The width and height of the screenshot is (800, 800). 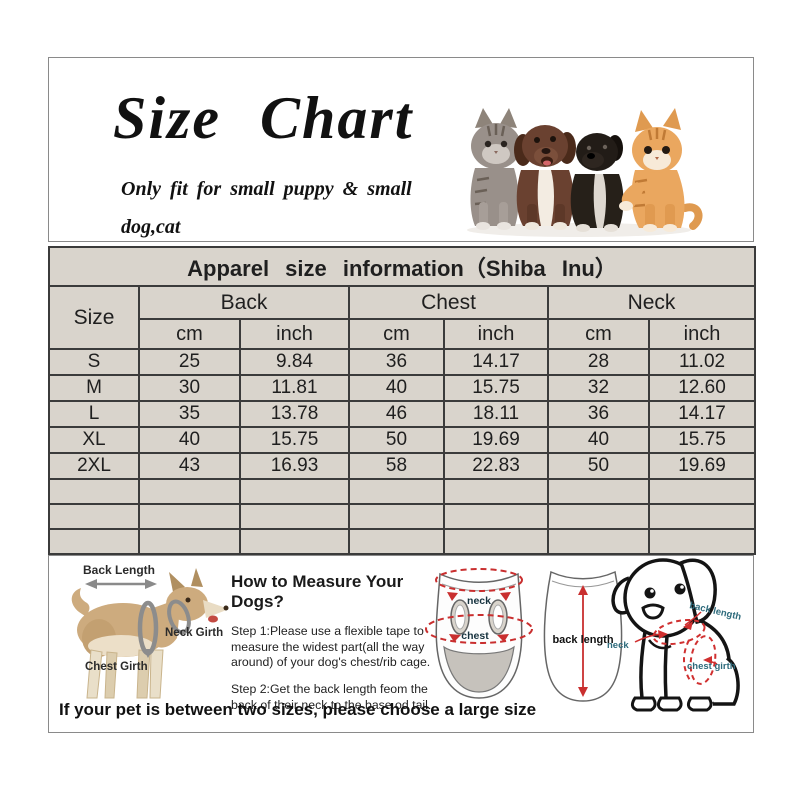 I want to click on puppy-measure-arrows, so click(x=676, y=638).